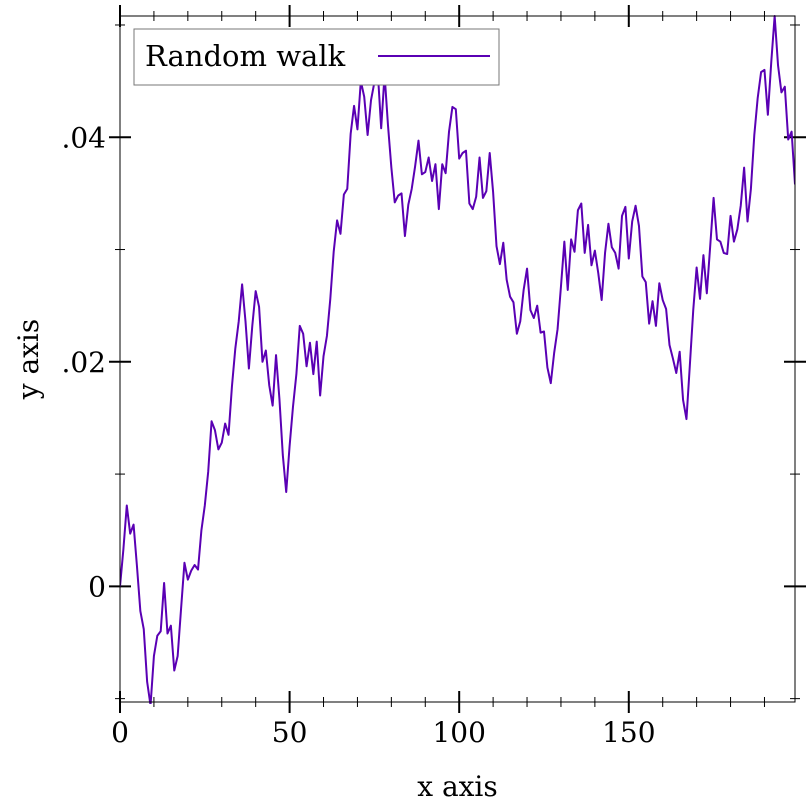 This screenshot has height=812, width=812. I want to click on legend: Random walk, so click(316, 57).